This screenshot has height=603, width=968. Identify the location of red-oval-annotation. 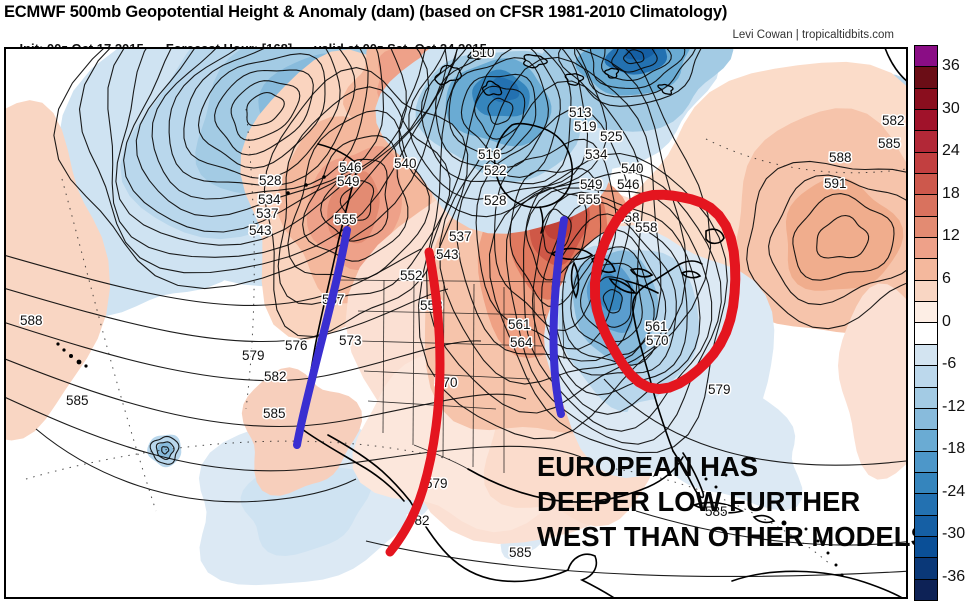
(665, 292).